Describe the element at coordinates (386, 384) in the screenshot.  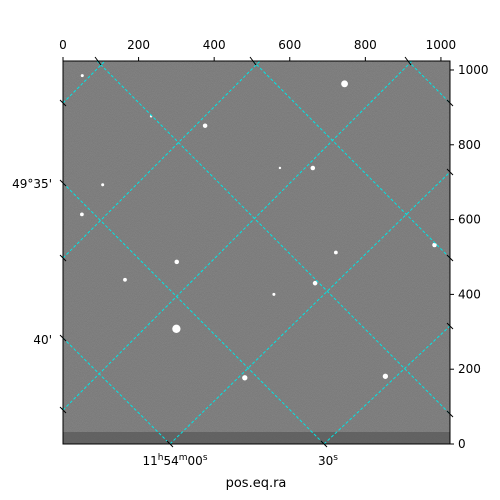
I see `grid-line-dec` at that location.